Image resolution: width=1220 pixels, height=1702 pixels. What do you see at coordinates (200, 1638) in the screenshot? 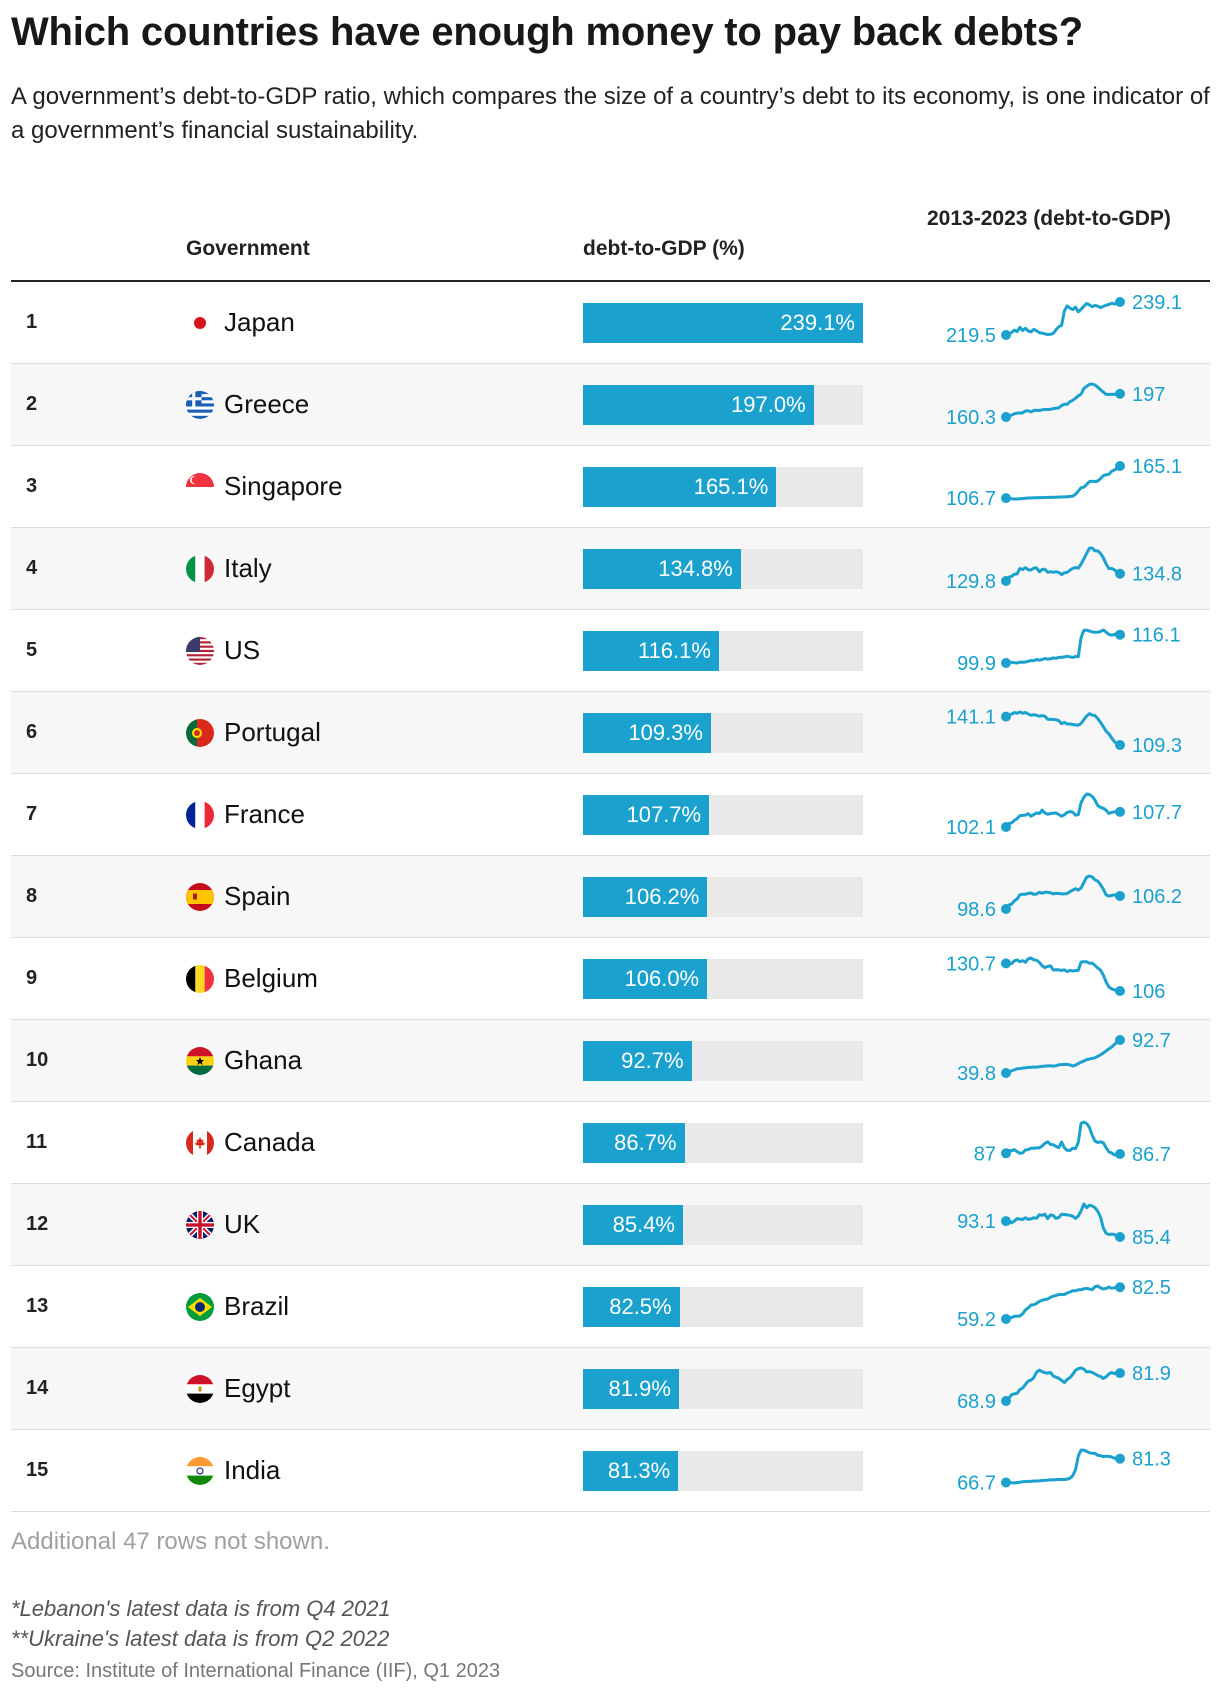
I see `footnote-ukraine: **Ukraine's latest data is from Q2 2022` at bounding box center [200, 1638].